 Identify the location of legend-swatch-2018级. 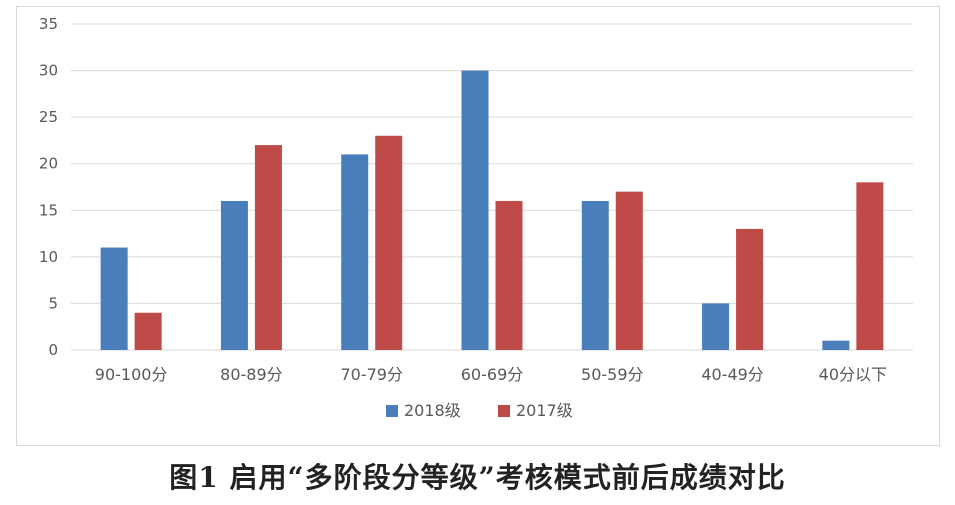
(392, 411).